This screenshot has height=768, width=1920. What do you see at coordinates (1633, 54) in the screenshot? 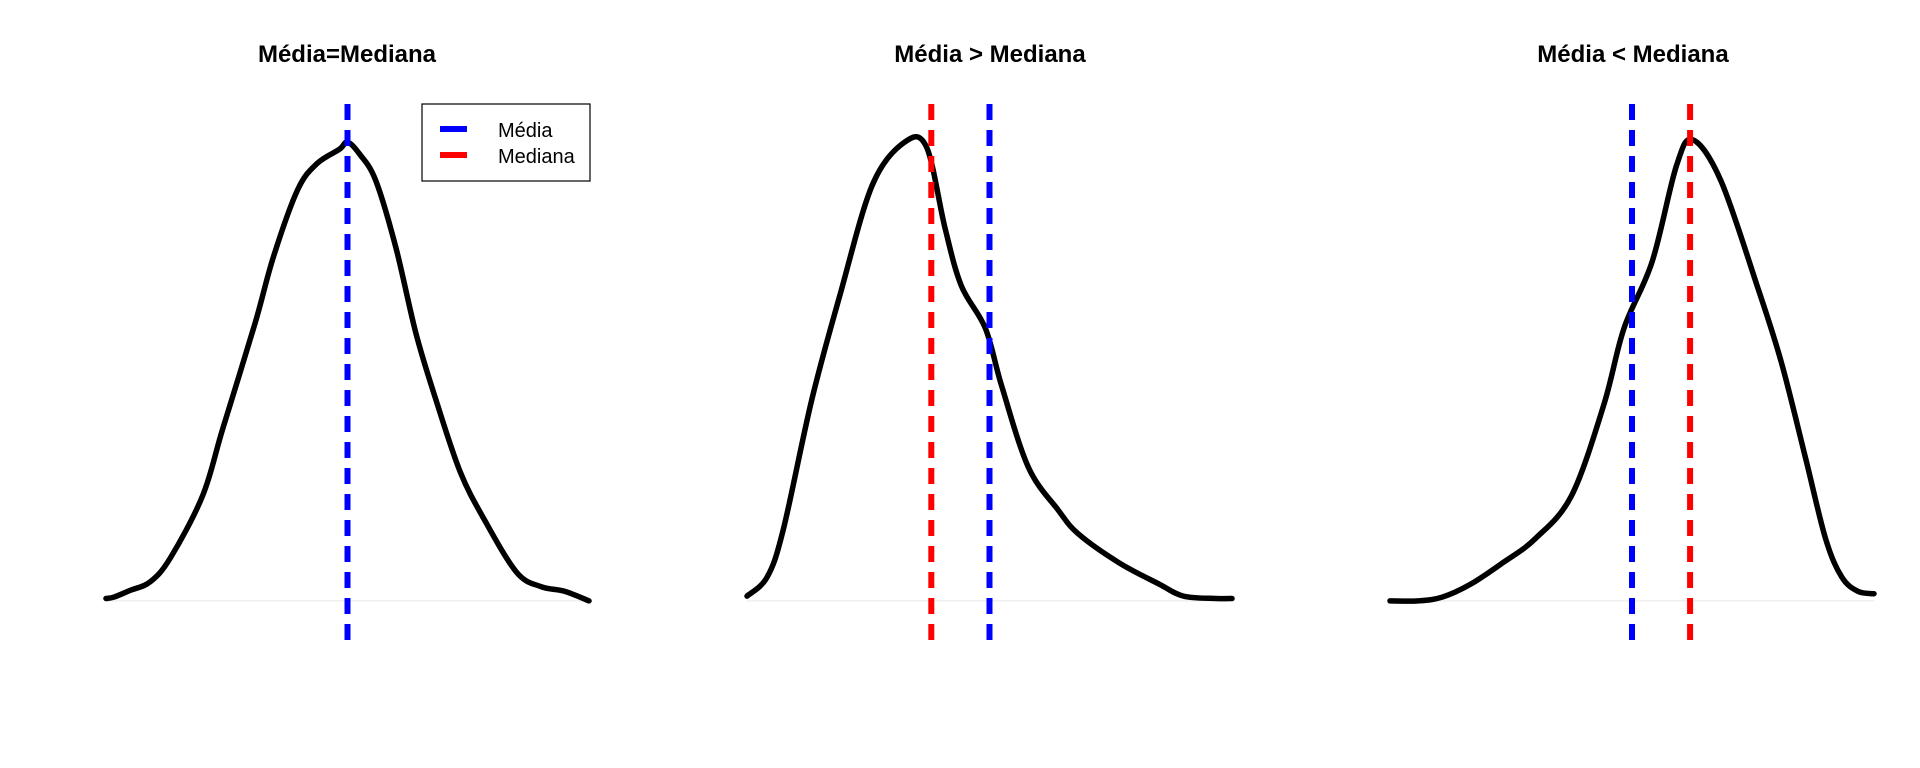
I see `panel-title: Média < Mediana` at bounding box center [1633, 54].